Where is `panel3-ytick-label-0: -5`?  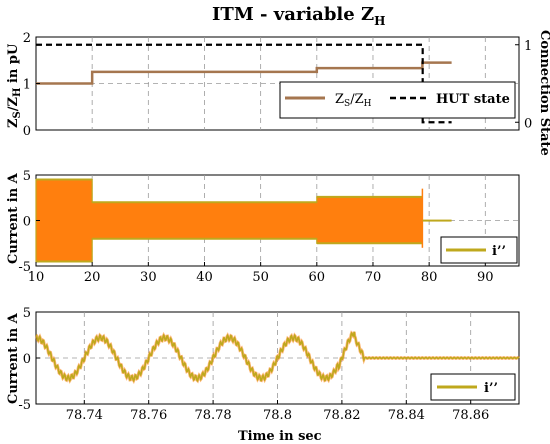
panel3-ytick-label-0: -5 is located at coordinates (24, 405).